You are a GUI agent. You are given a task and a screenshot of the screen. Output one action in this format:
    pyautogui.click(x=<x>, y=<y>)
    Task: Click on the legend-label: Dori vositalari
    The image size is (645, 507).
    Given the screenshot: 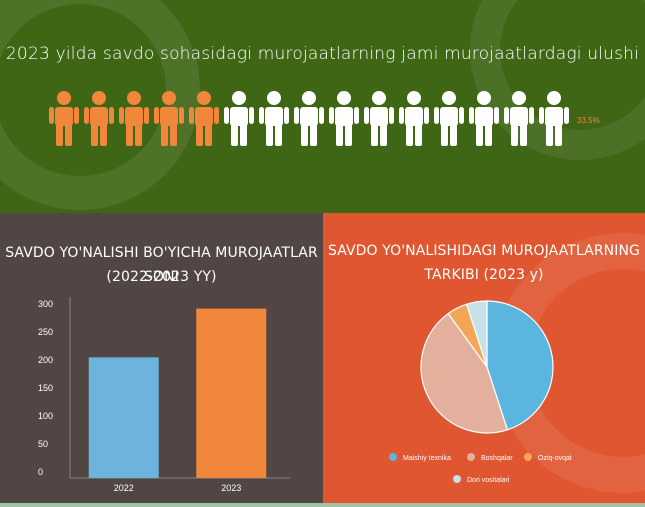 What is the action you would take?
    pyautogui.click(x=488, y=480)
    